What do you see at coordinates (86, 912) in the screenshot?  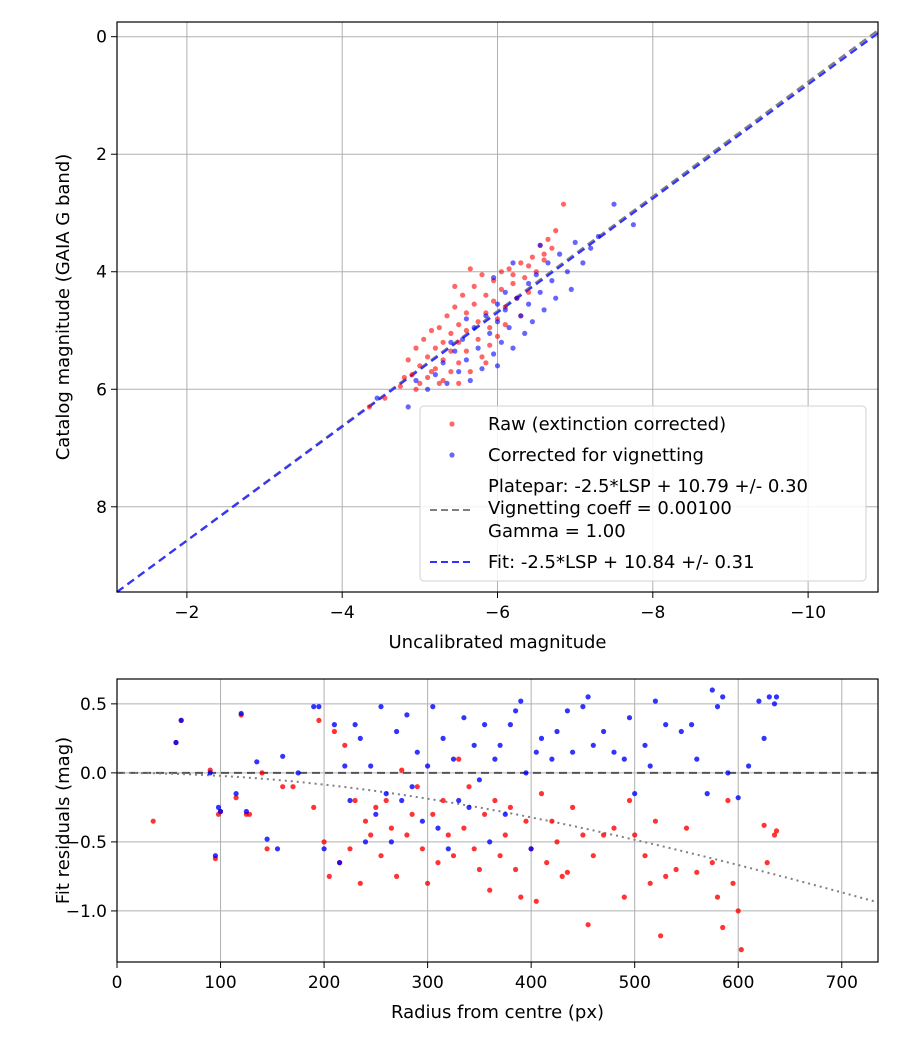 I see `y-tick-label: −1.0` at bounding box center [86, 912].